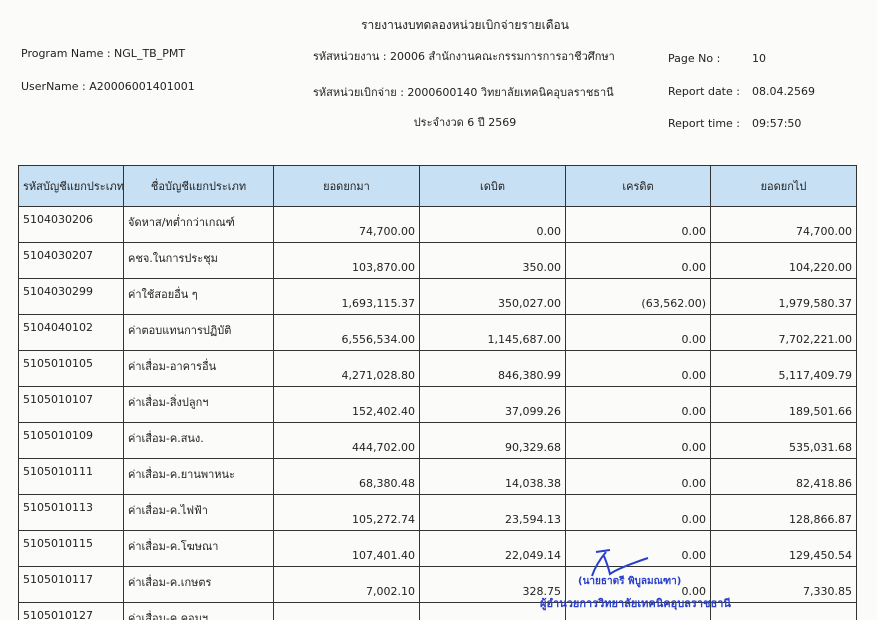  I want to click on signatory-position: ผู้อำนวยการวิทยาลัยเทคนิคอุบลราชธานี, so click(635, 603).